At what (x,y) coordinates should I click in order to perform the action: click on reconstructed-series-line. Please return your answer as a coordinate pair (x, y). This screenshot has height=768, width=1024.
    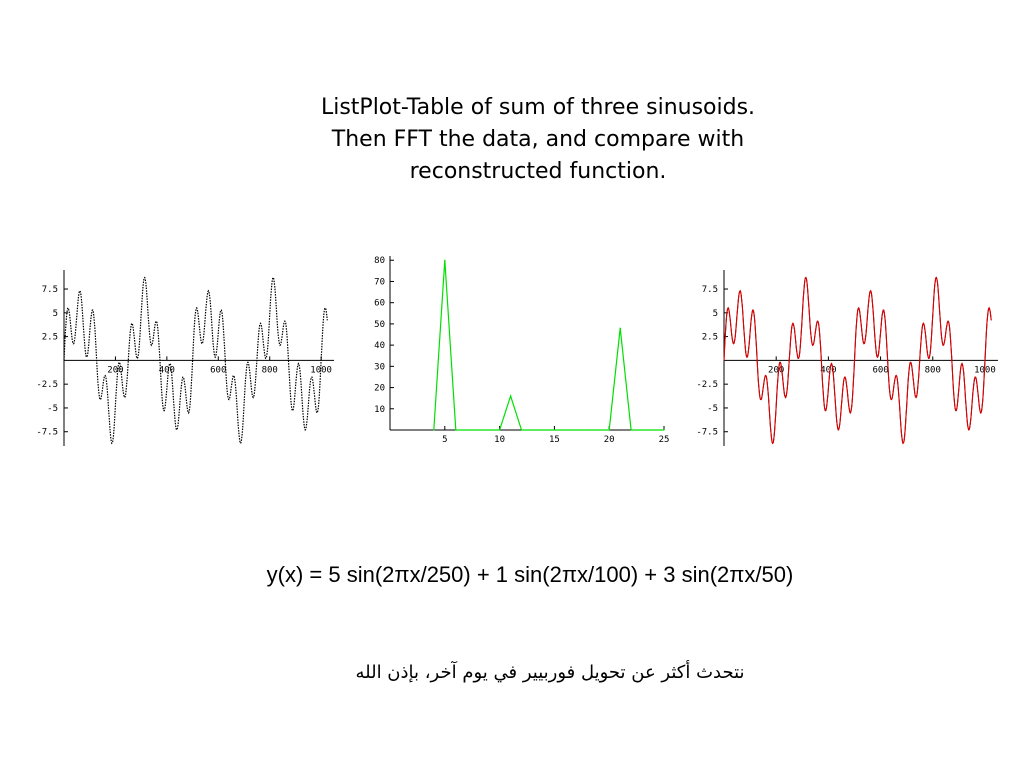
    Looking at the image, I should click on (857, 360).